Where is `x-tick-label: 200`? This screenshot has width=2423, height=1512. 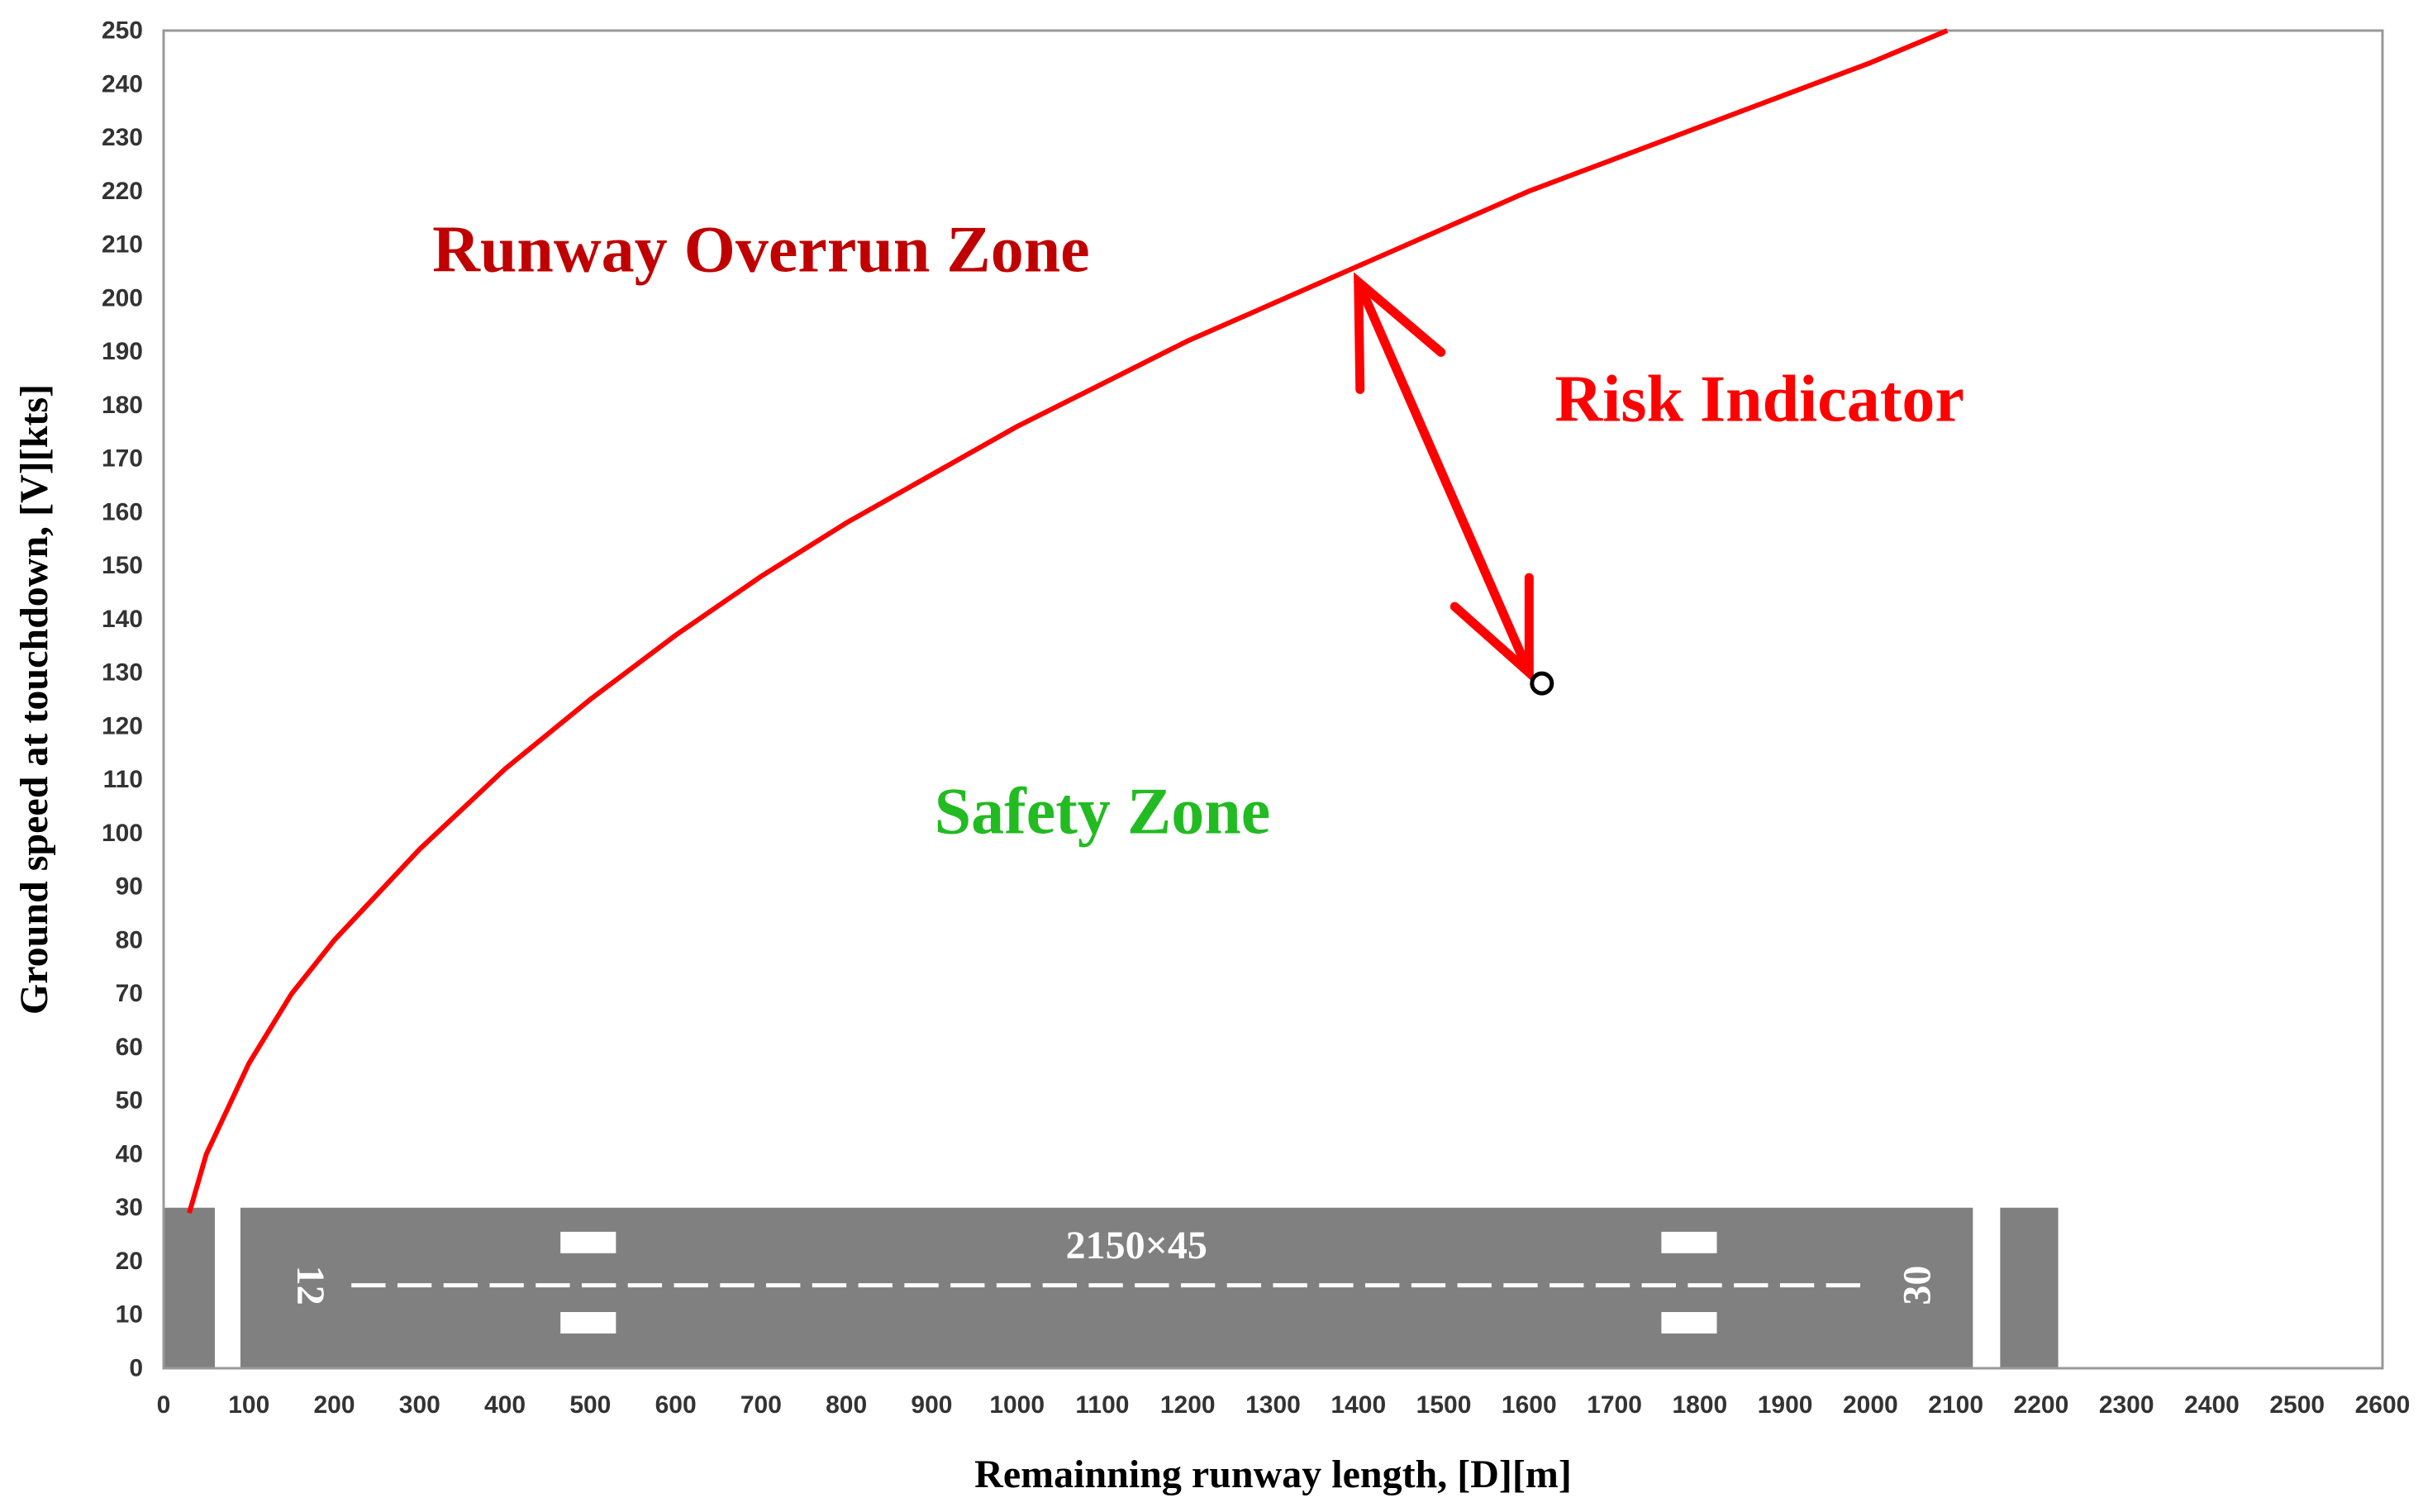 x-tick-label: 200 is located at coordinates (334, 1405).